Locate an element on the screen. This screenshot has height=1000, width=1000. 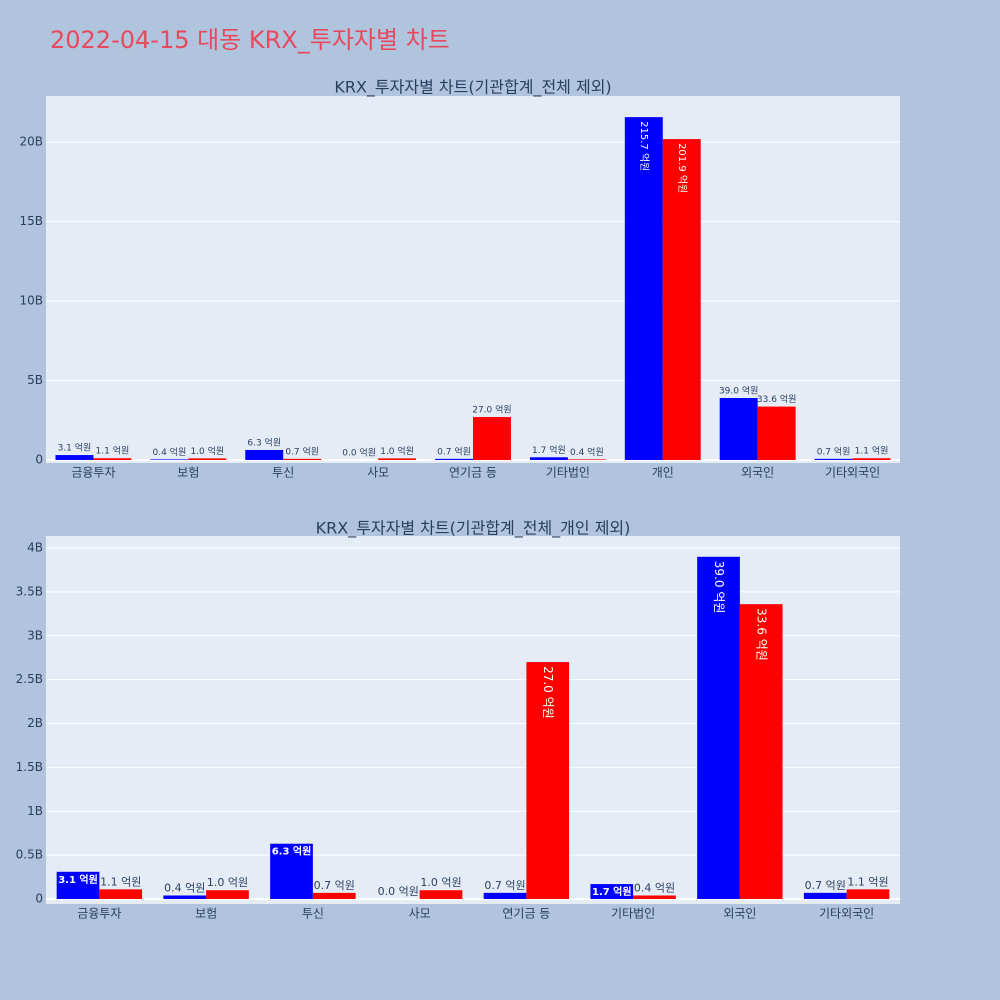
value-label-group: 39.0 억원 is located at coordinates (719, 587).